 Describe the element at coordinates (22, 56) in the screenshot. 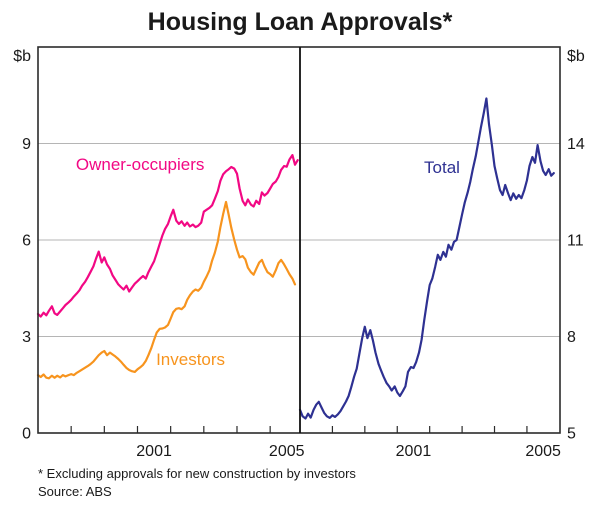

I see `axis-unit-label-left: $b` at that location.